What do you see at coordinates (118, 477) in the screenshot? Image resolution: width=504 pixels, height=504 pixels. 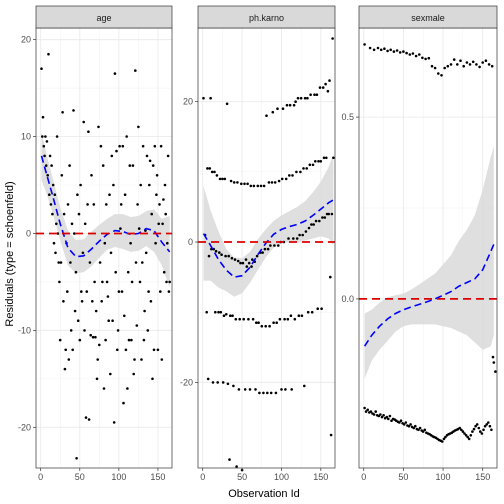 I see `x-tick-label: 100` at bounding box center [118, 477].